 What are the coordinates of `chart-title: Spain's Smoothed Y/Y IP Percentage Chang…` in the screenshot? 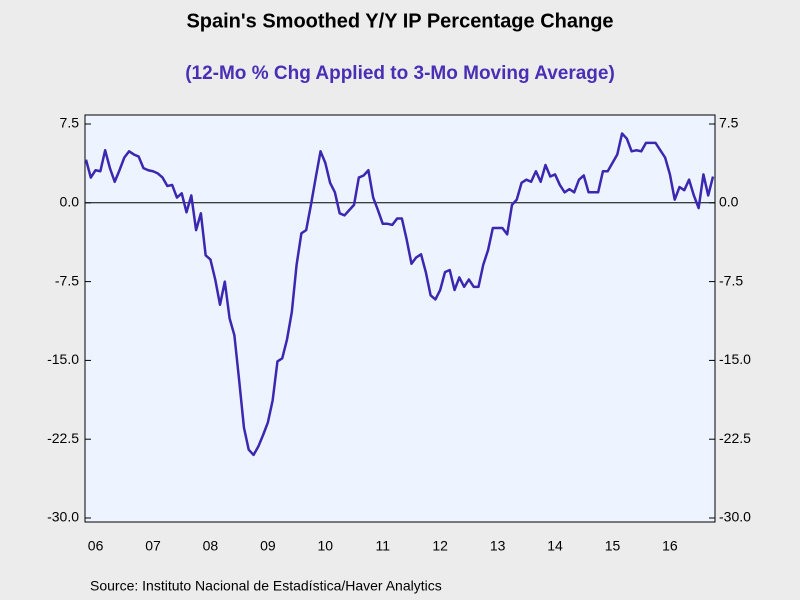 It's located at (399, 21).